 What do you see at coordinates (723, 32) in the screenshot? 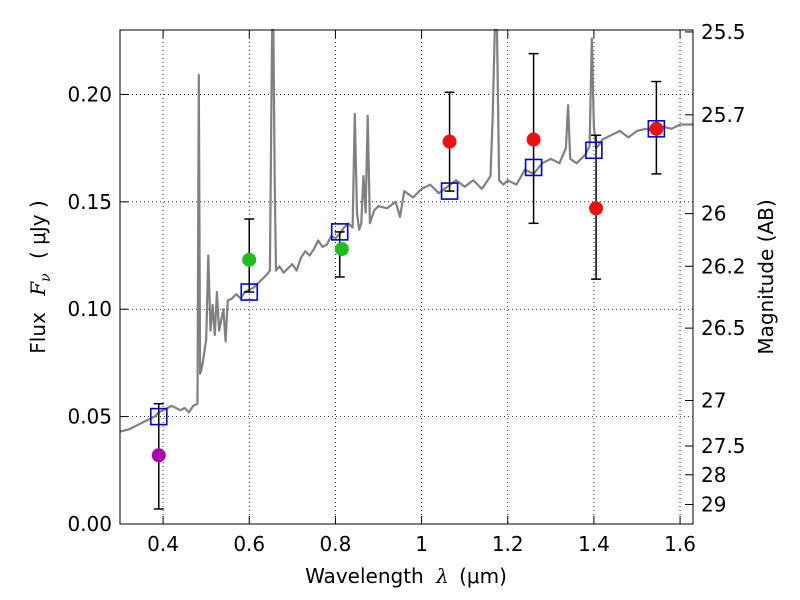
I see `mag-tick-label: 25.5` at bounding box center [723, 32].